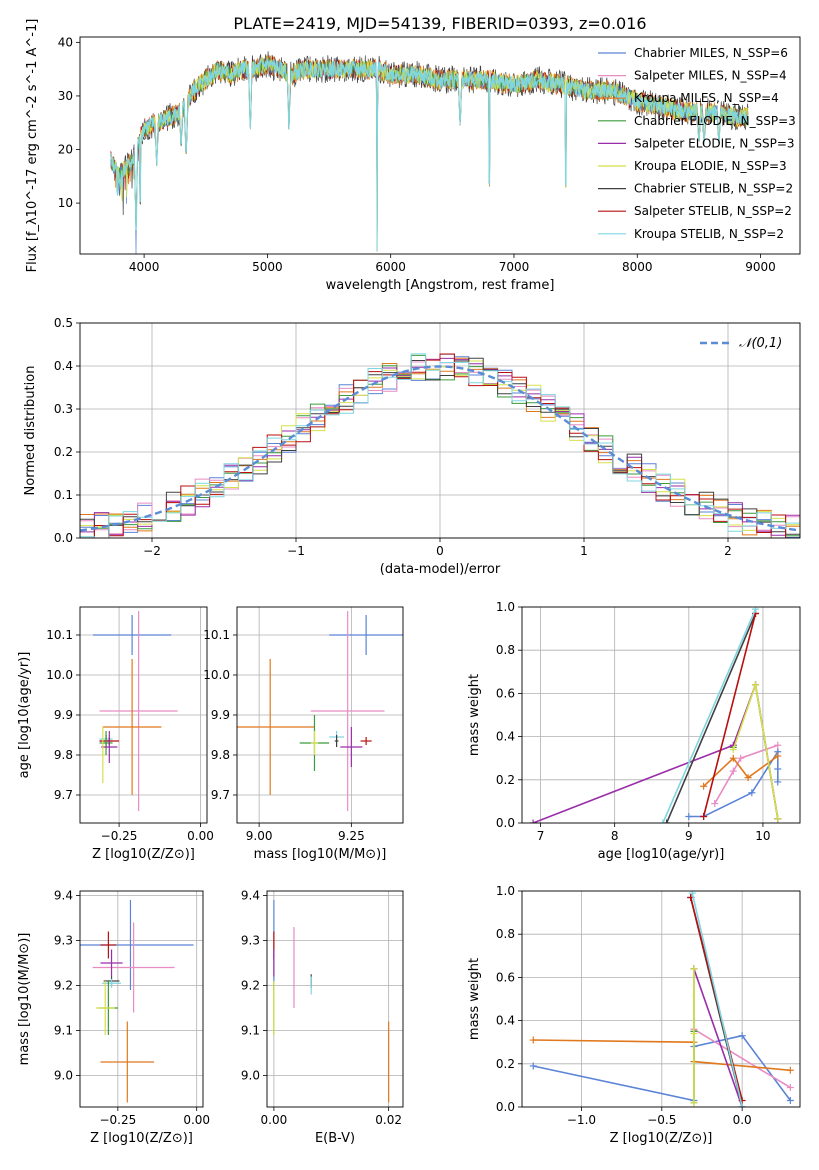  I want to click on mass_vs_ebv-ytick-label: 9.1, so click(250, 1031).